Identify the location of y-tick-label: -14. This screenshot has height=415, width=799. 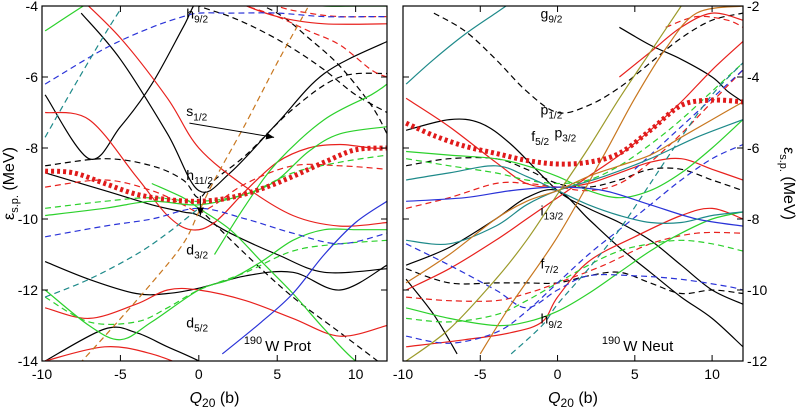
(28, 361).